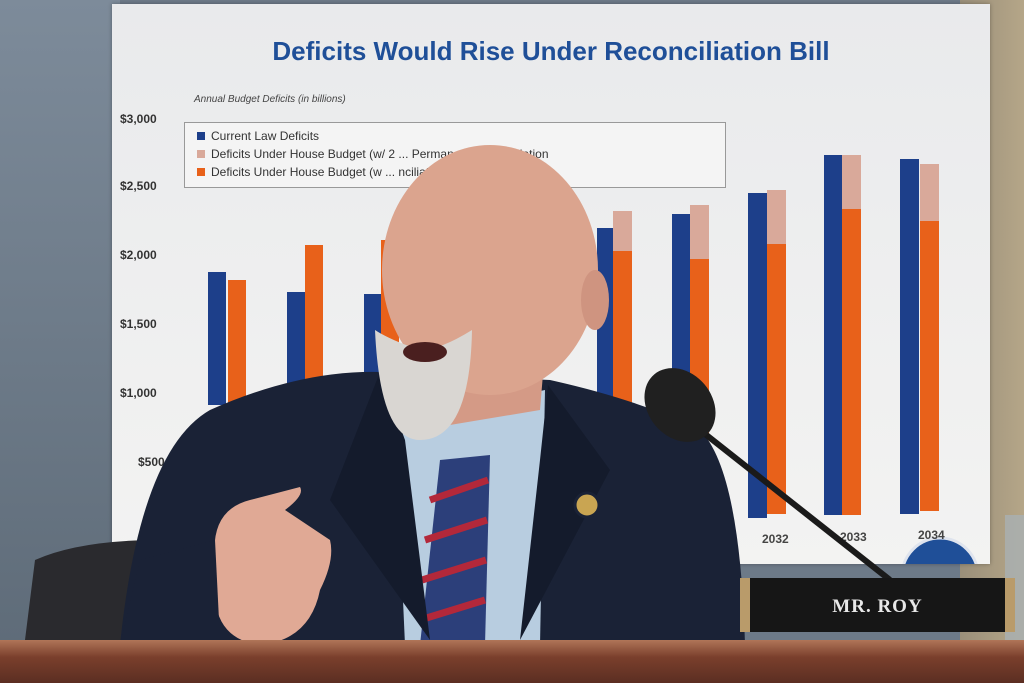 This screenshot has height=683, width=1024. Describe the element at coordinates (680, 405) in the screenshot. I see `microphone` at that location.